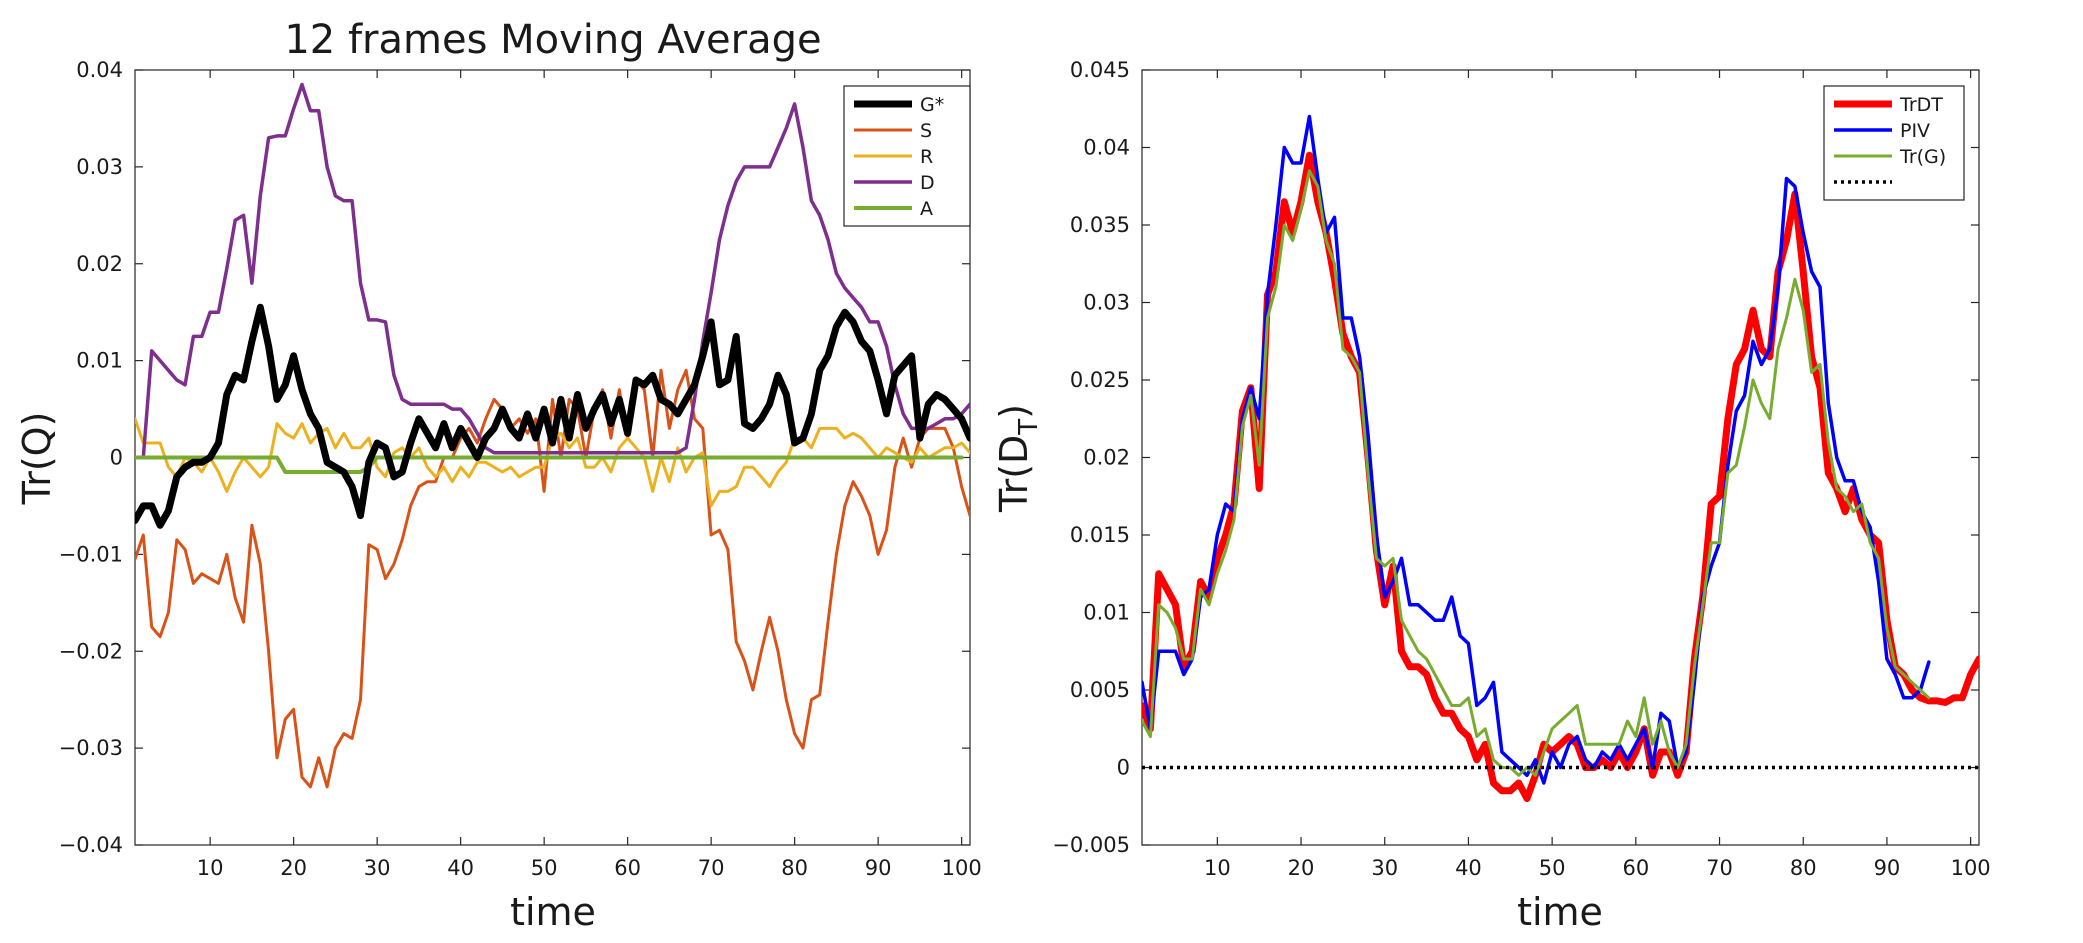  What do you see at coordinates (549, 464) in the screenshot?
I see `left-series-line-a` at bounding box center [549, 464].